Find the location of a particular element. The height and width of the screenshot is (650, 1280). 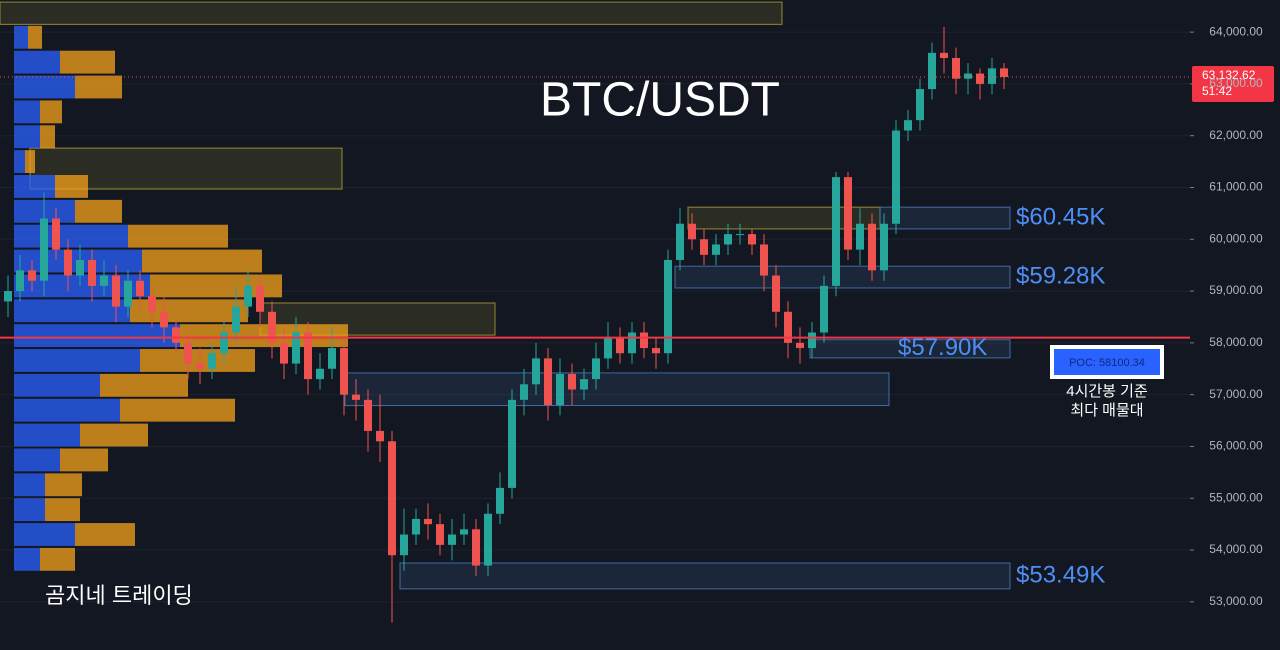

price-axis-panel is located at coordinates (1235, 325).